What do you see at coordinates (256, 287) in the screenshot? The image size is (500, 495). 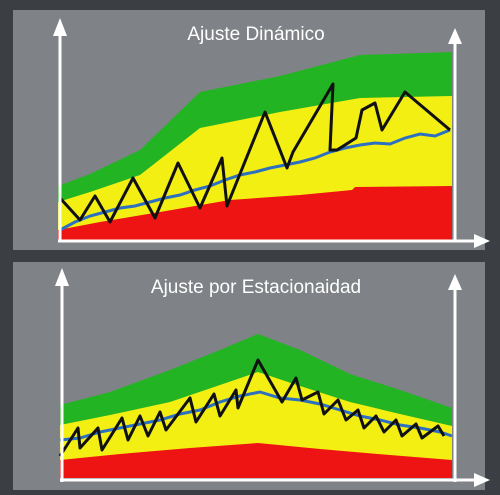 I see `bottom-diagram-title: Ajuste por Estacionaidad` at bounding box center [256, 287].